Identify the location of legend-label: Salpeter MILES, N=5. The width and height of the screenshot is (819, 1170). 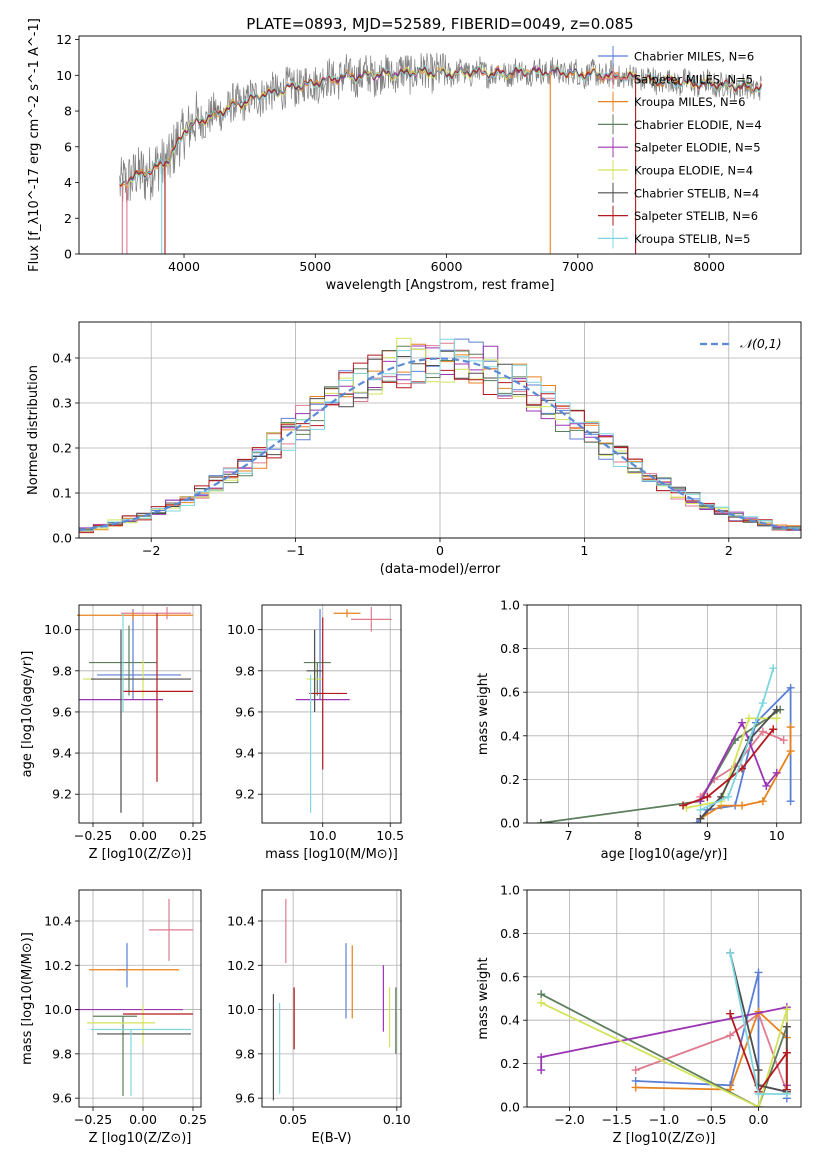
(693, 79).